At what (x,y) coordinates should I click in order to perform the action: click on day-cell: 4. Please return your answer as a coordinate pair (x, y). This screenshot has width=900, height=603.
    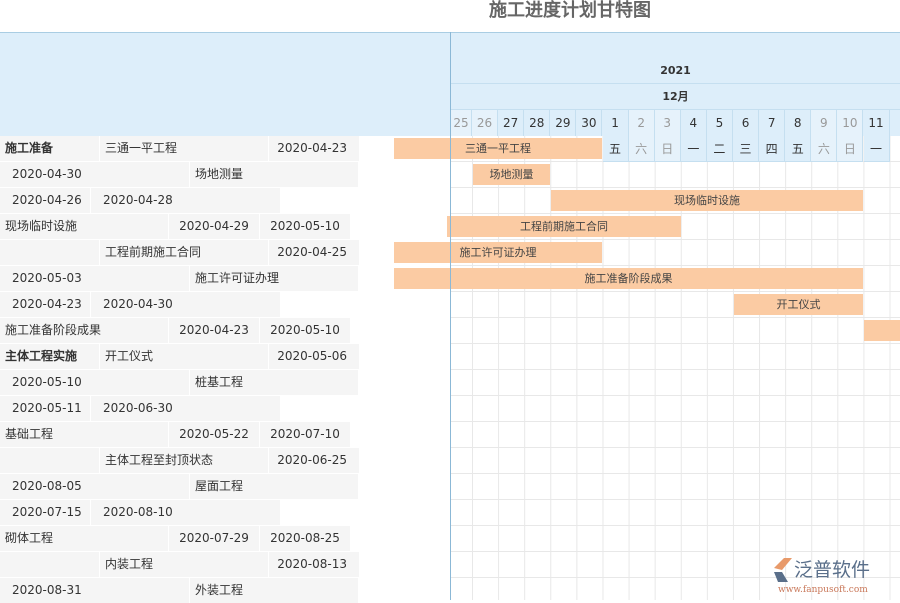
    Looking at the image, I should click on (694, 123).